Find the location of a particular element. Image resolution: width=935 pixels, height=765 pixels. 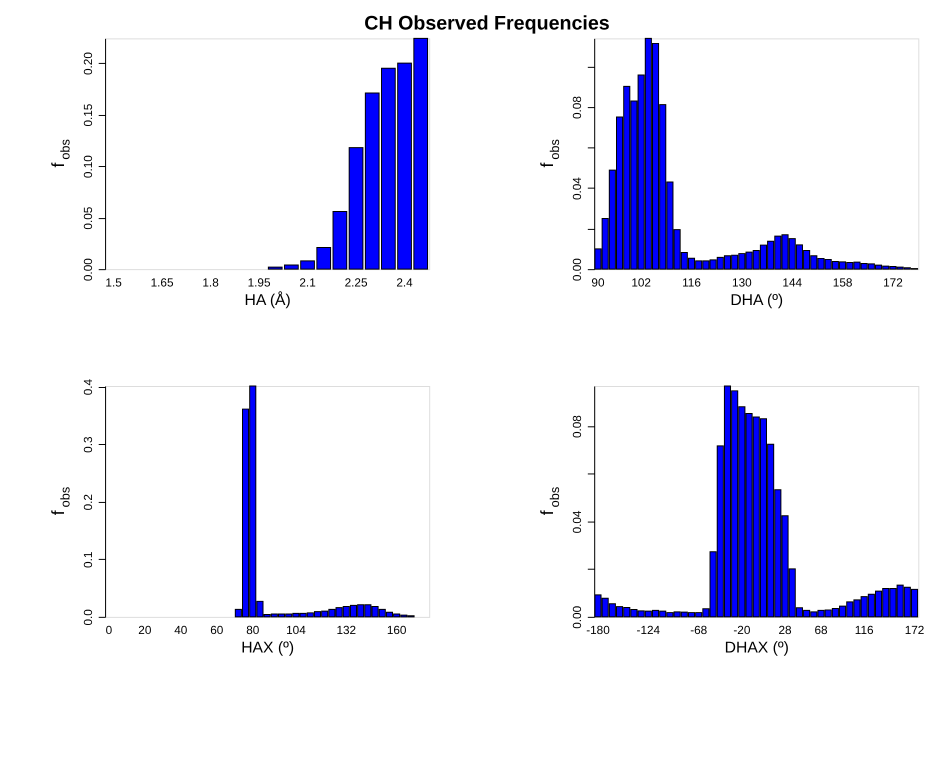

x-tick-label: -68 is located at coordinates (699, 631).